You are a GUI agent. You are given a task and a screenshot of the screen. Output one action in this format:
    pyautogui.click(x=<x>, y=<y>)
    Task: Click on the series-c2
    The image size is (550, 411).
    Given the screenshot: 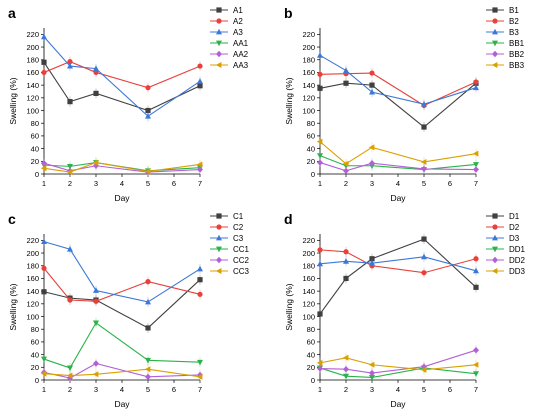 What is the action you would take?
    pyautogui.click(x=122, y=285)
    